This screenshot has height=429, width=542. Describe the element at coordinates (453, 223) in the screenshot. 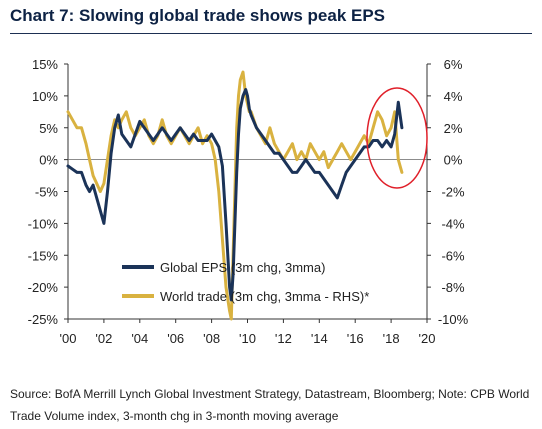

I see `right-y-tick-label: -4%` at that location.